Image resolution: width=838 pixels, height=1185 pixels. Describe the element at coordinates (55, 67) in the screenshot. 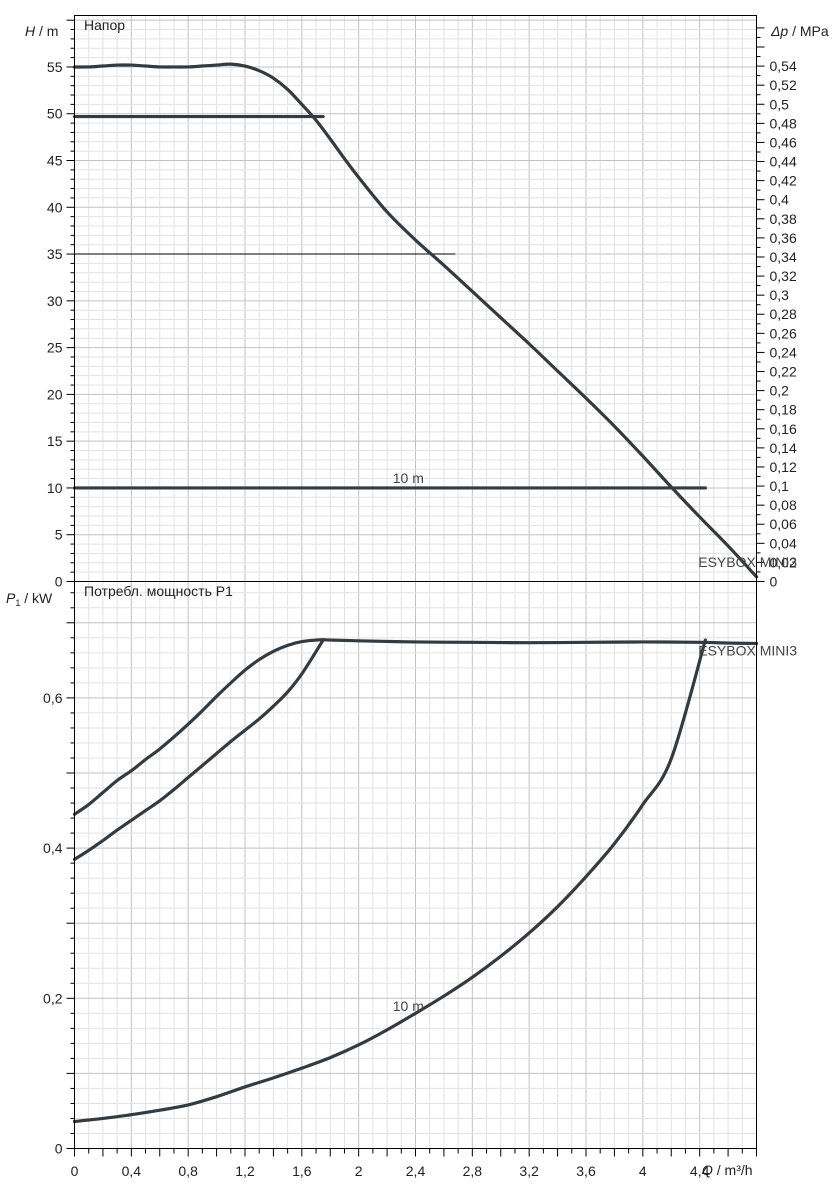

I see `head-tick-label: 55` at that location.